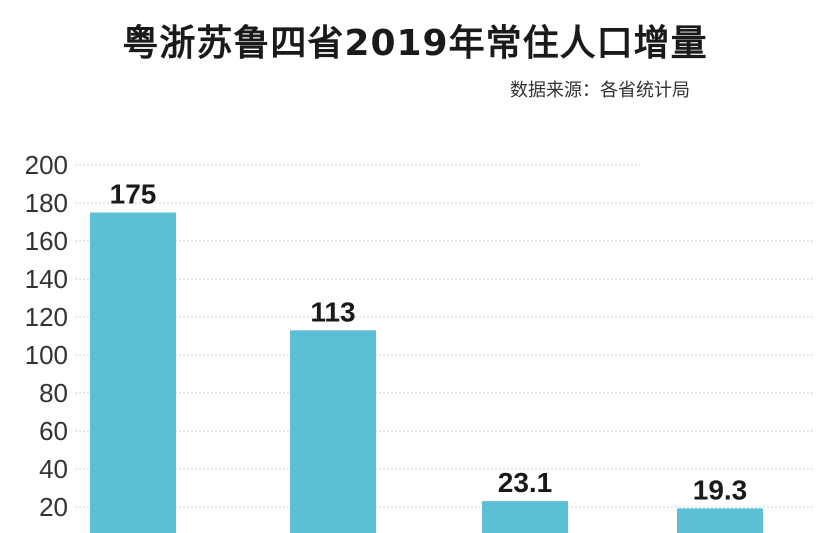 This screenshot has width=830, height=533. Describe the element at coordinates (600, 90) in the screenshot. I see `data-source-note: 数据来源：各省统计局` at that location.